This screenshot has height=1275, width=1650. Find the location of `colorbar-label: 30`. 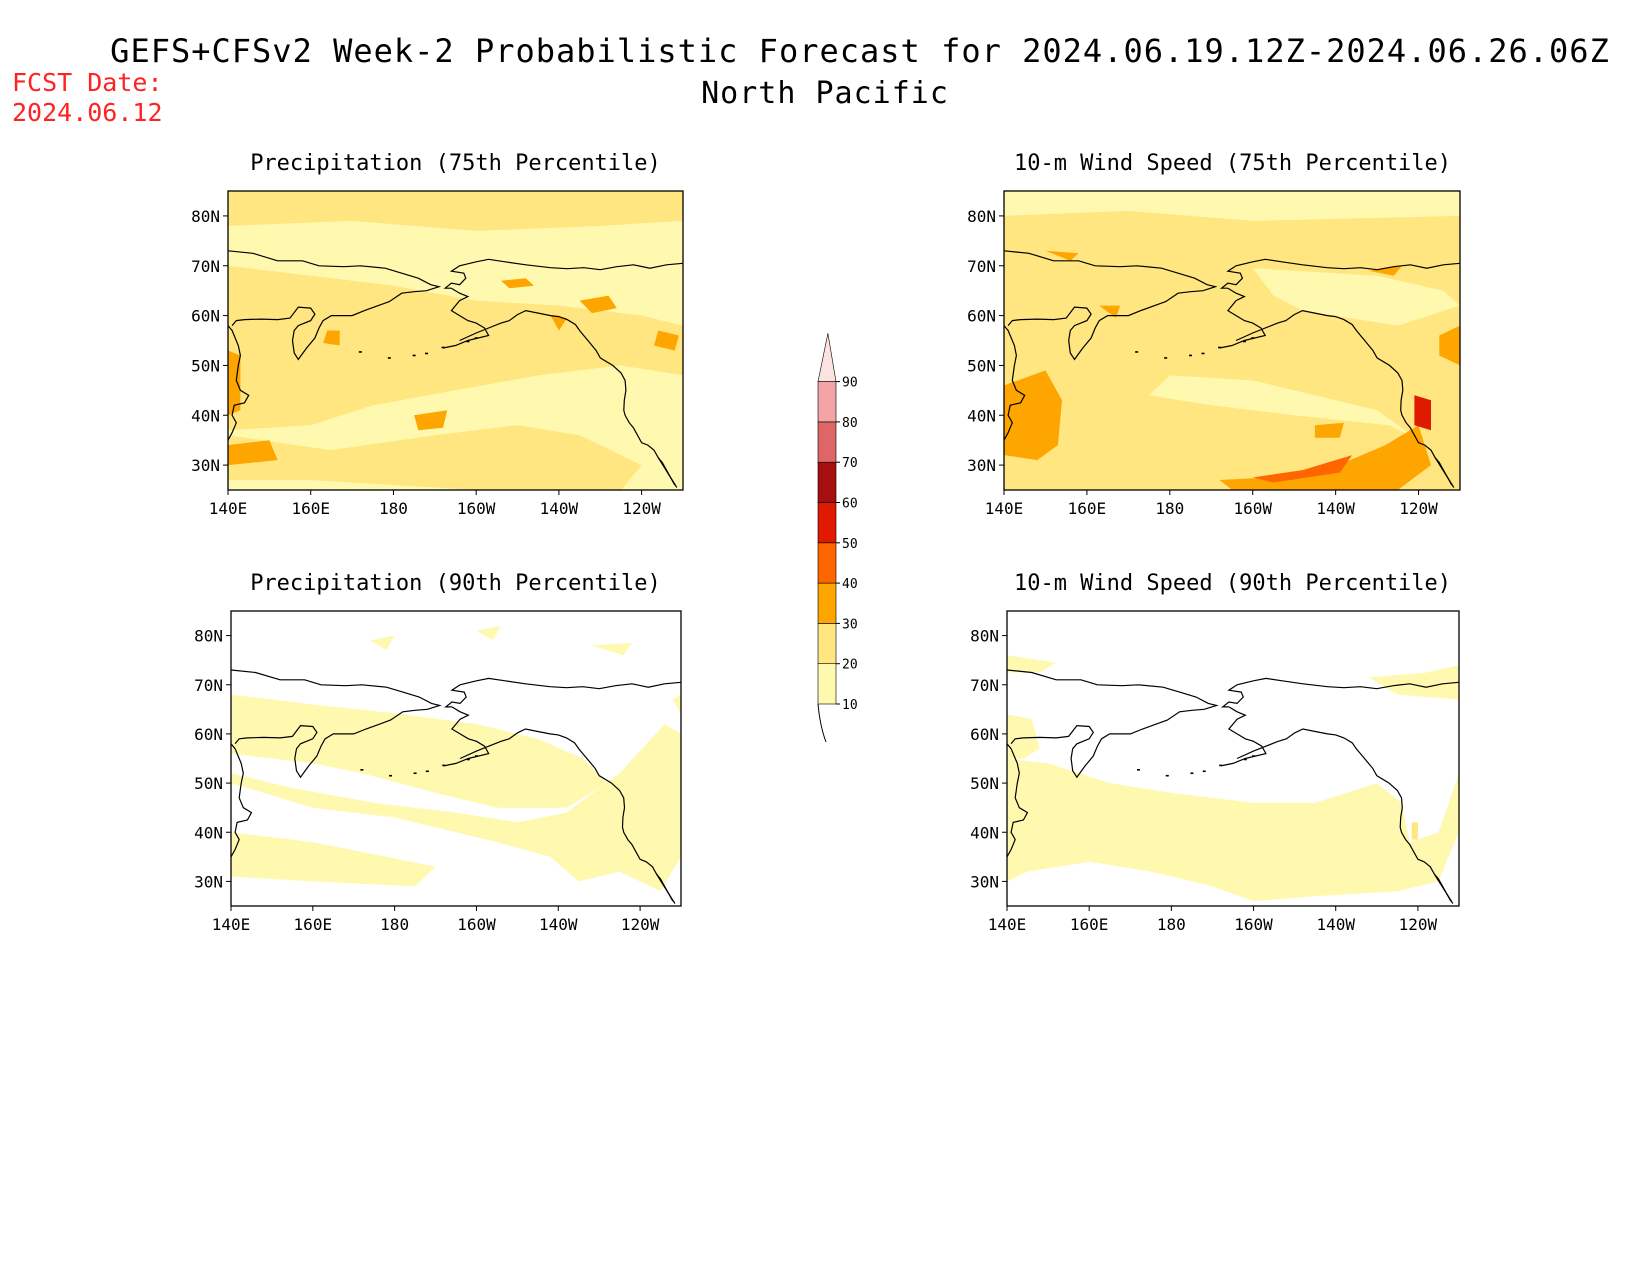

colorbar-label: 30 is located at coordinates (850, 624).